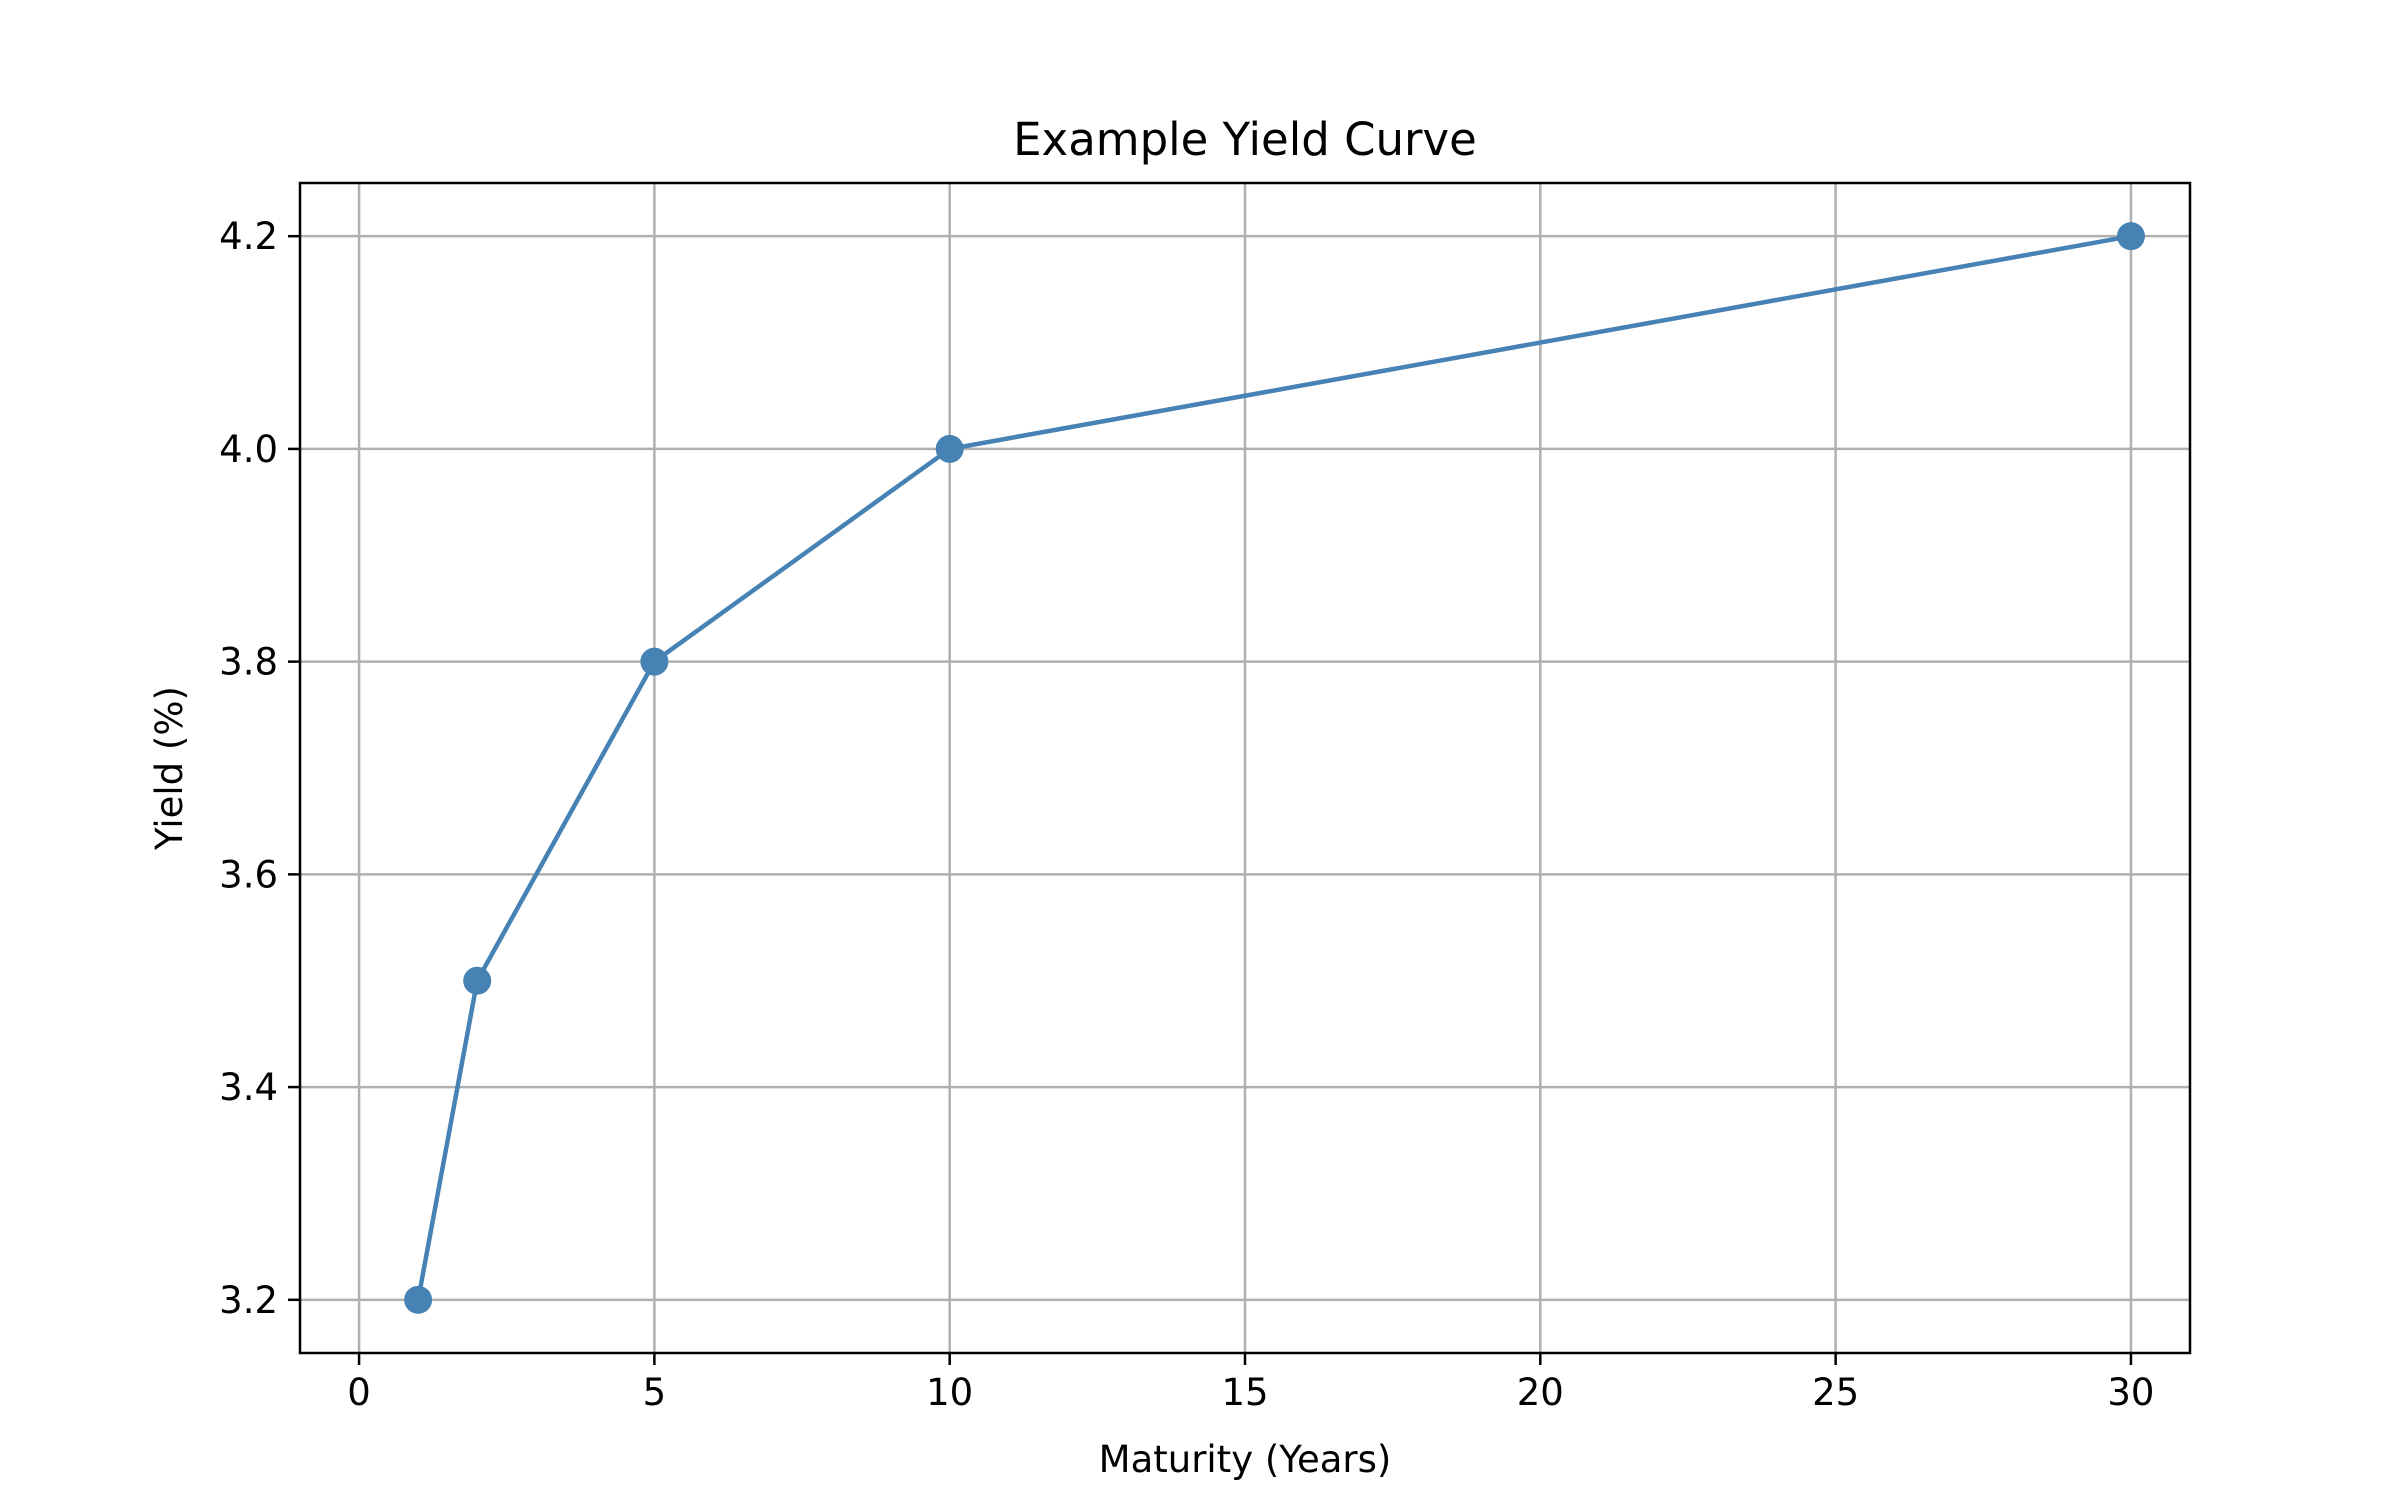  I want to click on x-tick-label: 15, so click(1244, 1392).